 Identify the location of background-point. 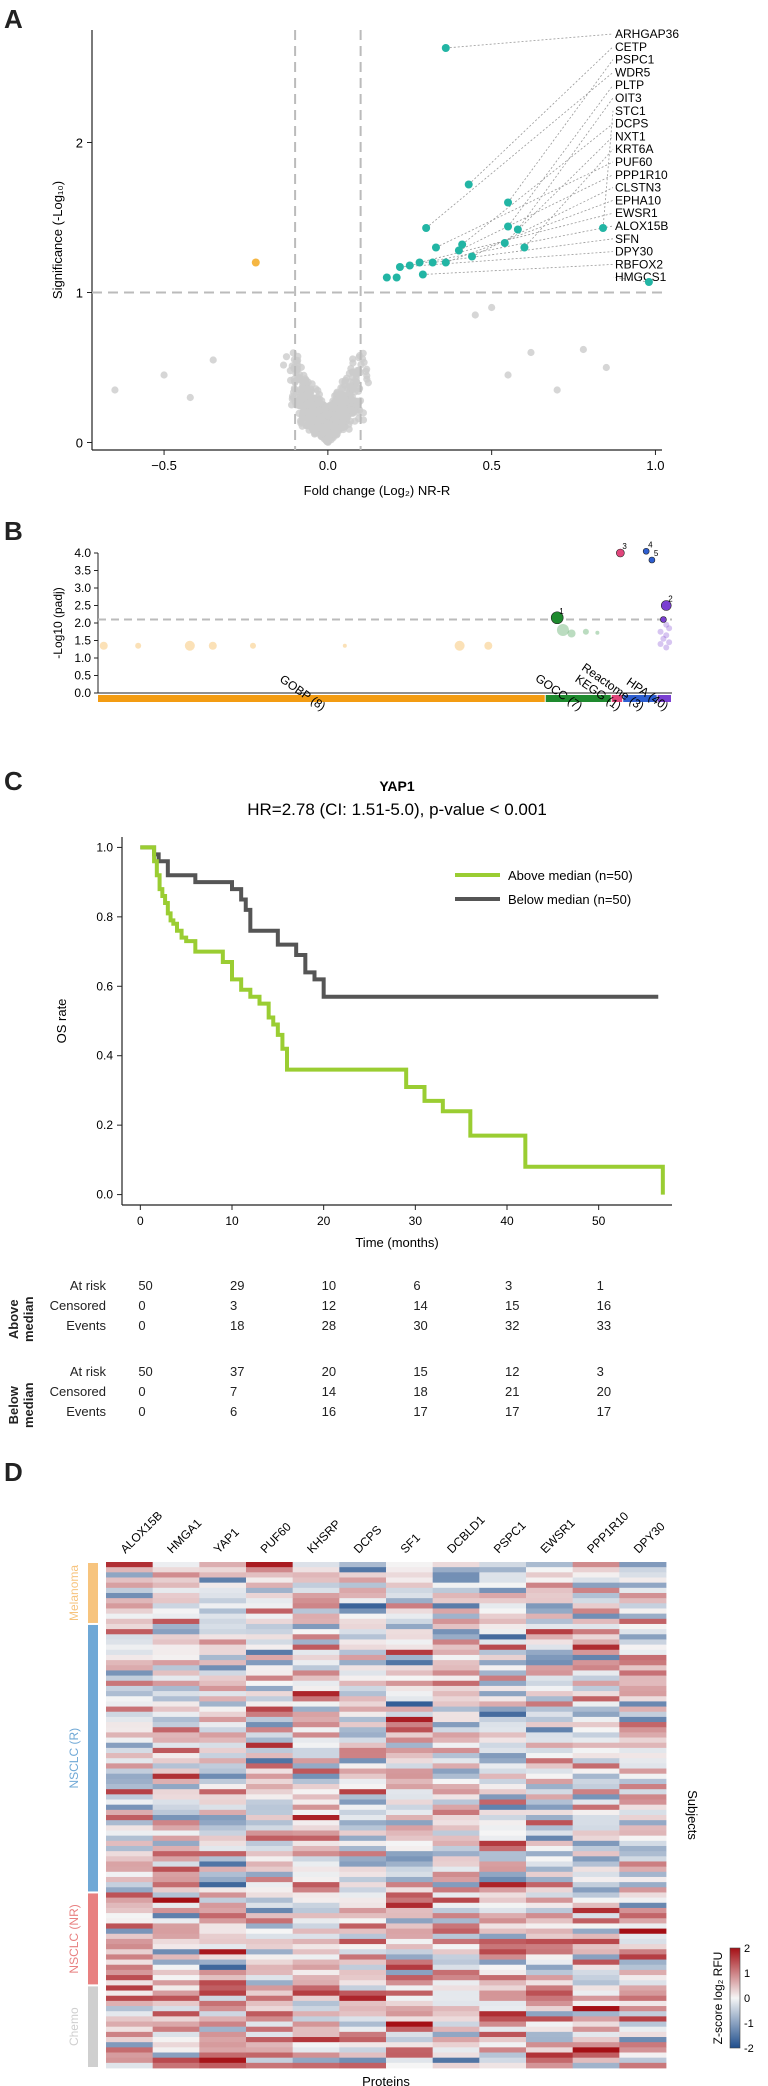
(350, 386).